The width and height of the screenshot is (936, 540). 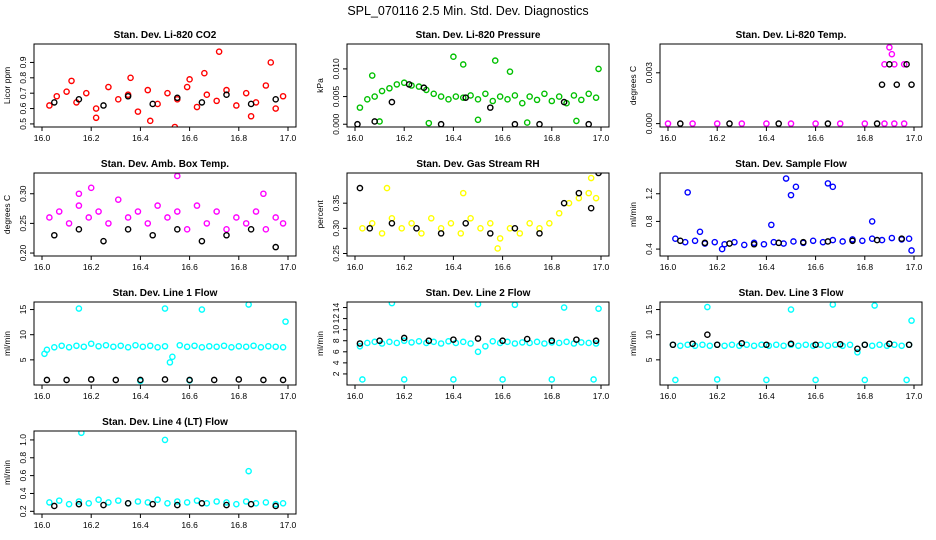 I want to click on y-axis-label: degrees C, so click(x=7, y=214).